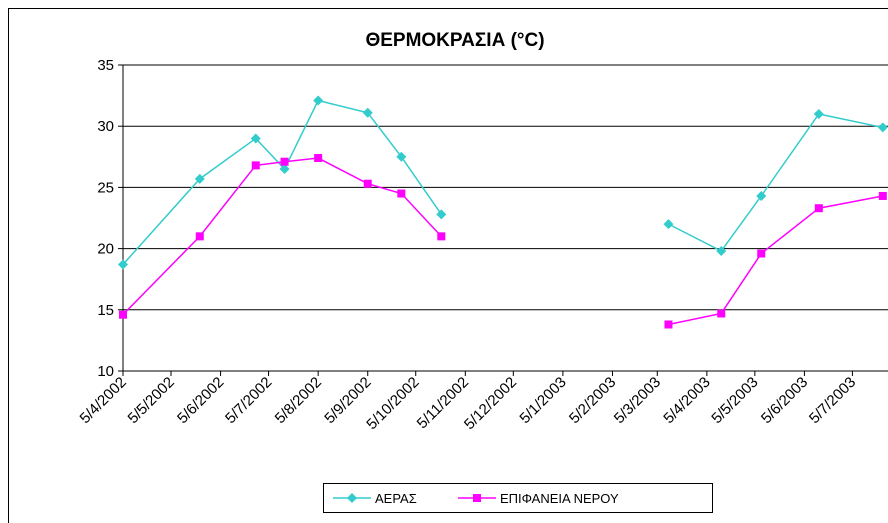 This screenshot has width=888, height=523. What do you see at coordinates (105, 187) in the screenshot?
I see `y-tick-label: 25` at bounding box center [105, 187].